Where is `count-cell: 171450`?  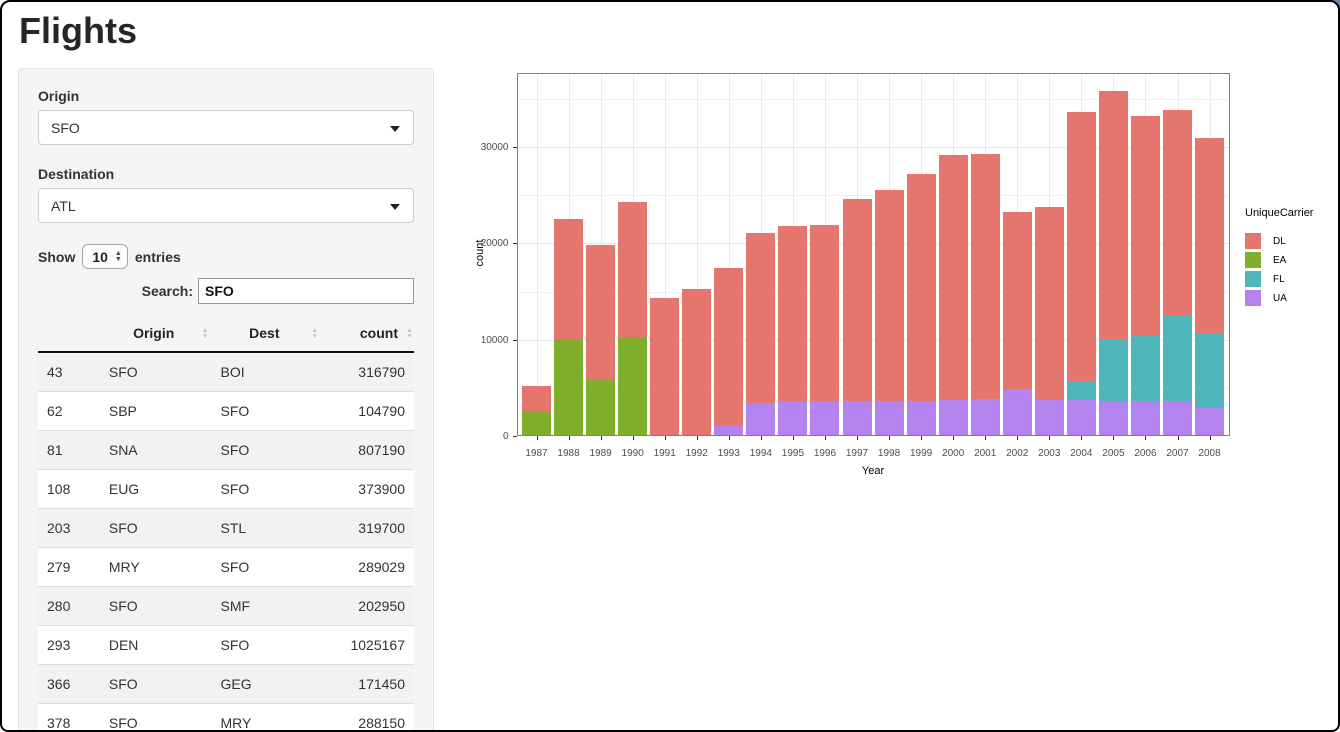
count-cell: 171450 is located at coordinates (366, 684).